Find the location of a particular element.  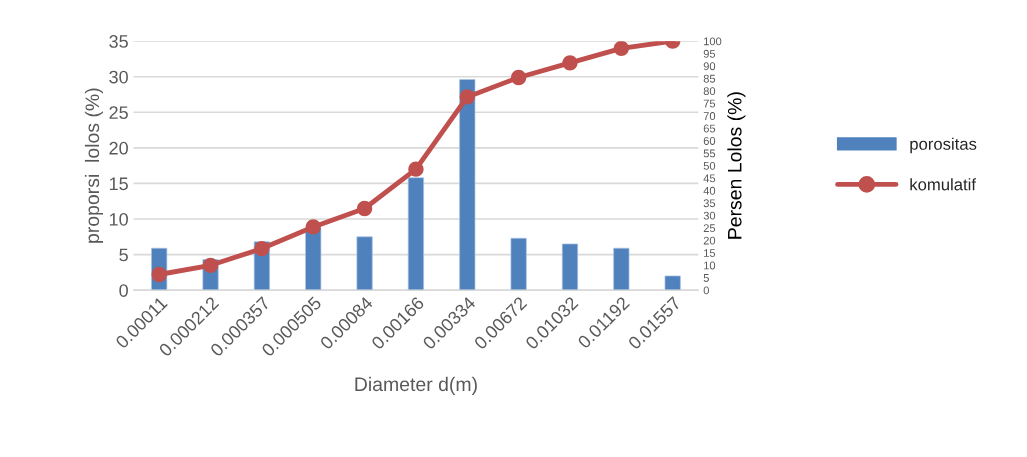

y2-axis-title: Persen Lolos (%) is located at coordinates (736, 165).